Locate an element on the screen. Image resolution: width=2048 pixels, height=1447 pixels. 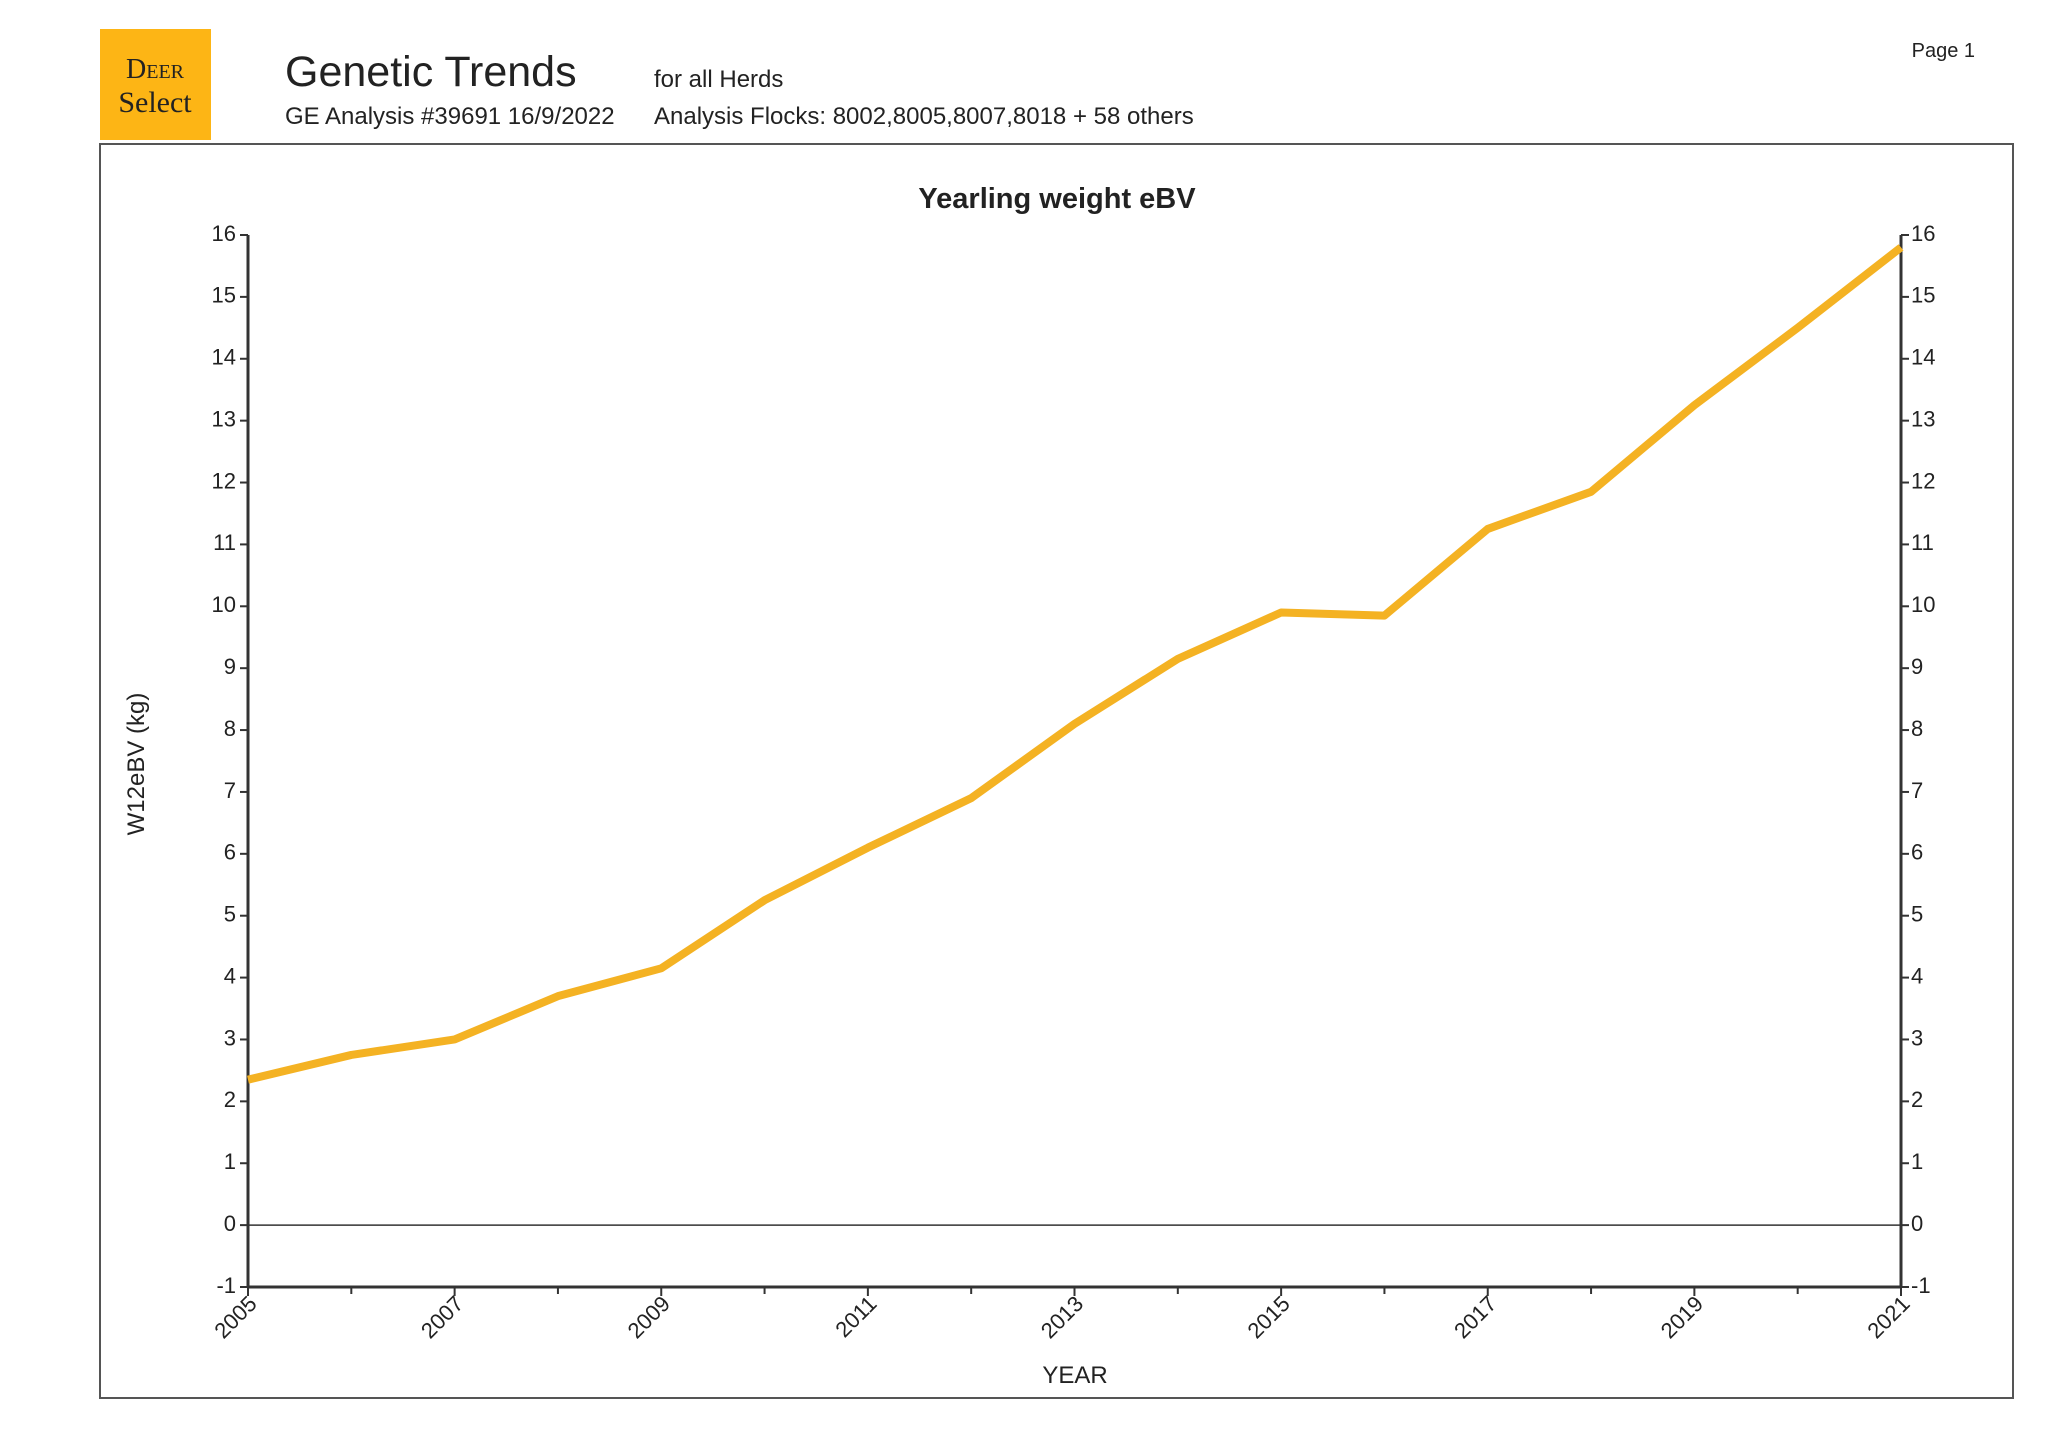
x-tick-label: 2009 is located at coordinates (649, 1317).